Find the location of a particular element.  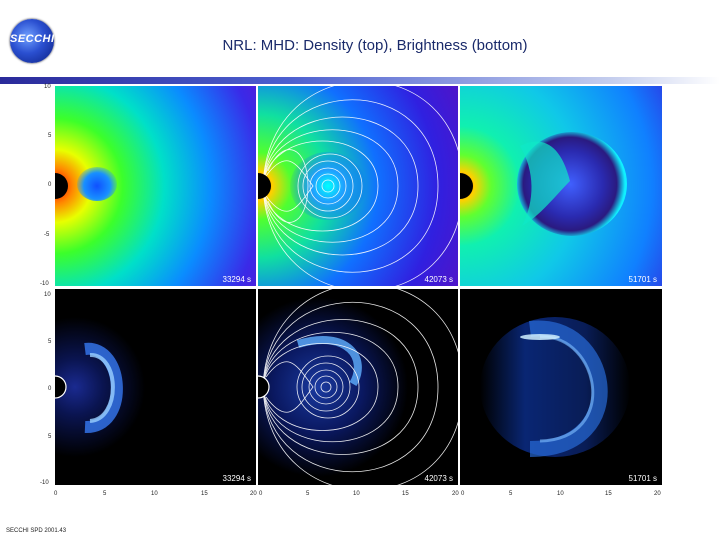

y-tick: -5 is located at coordinates (47, 235).